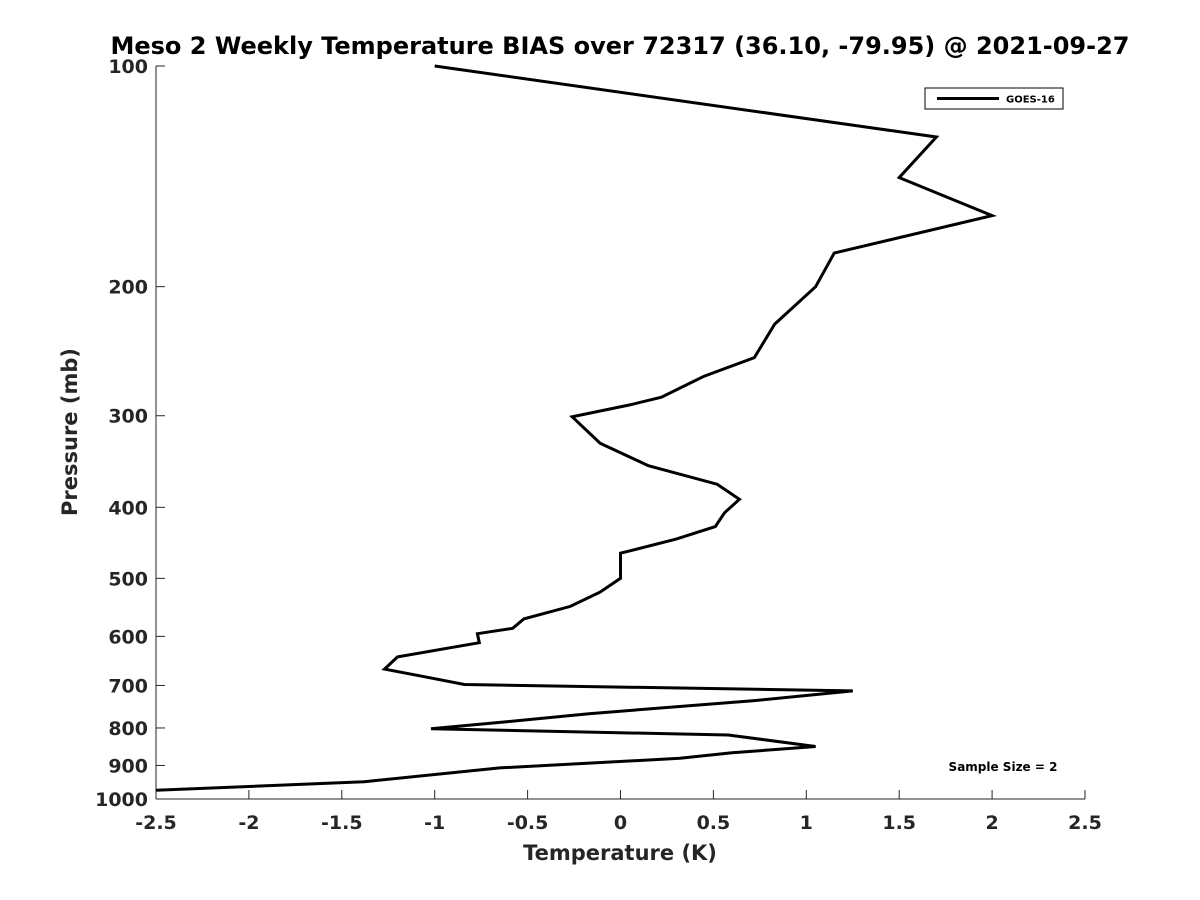  Describe the element at coordinates (70, 432) in the screenshot. I see `y-axis-label: Pressure (mb)` at that location.